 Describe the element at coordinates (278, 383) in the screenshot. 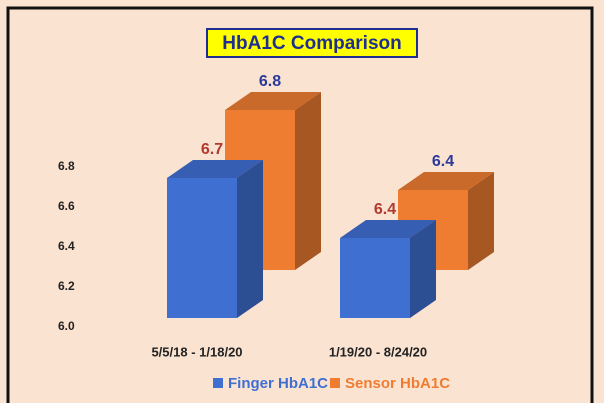

I see `legend-label: Finger HbA1C` at that location.